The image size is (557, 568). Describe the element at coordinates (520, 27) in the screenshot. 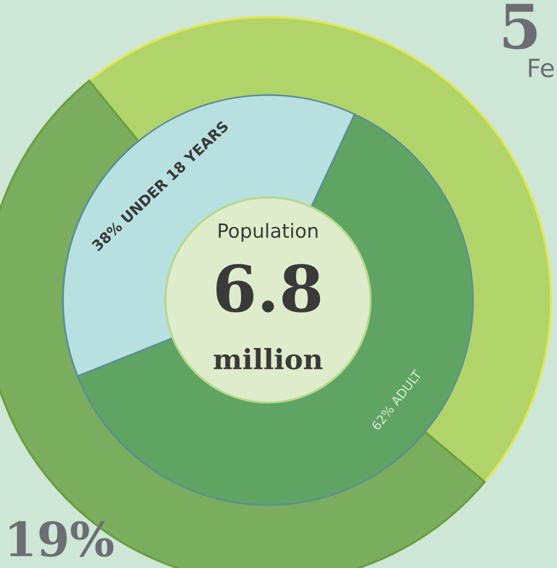

I see `text: 5` at that location.